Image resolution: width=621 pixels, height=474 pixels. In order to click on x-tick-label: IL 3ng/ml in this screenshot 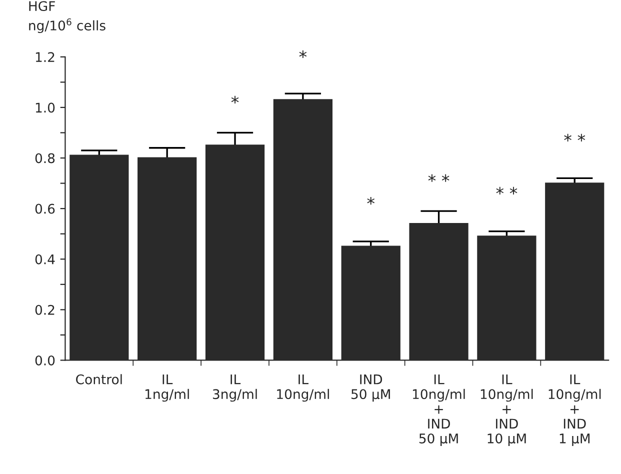, I will do `click(234, 388)`.